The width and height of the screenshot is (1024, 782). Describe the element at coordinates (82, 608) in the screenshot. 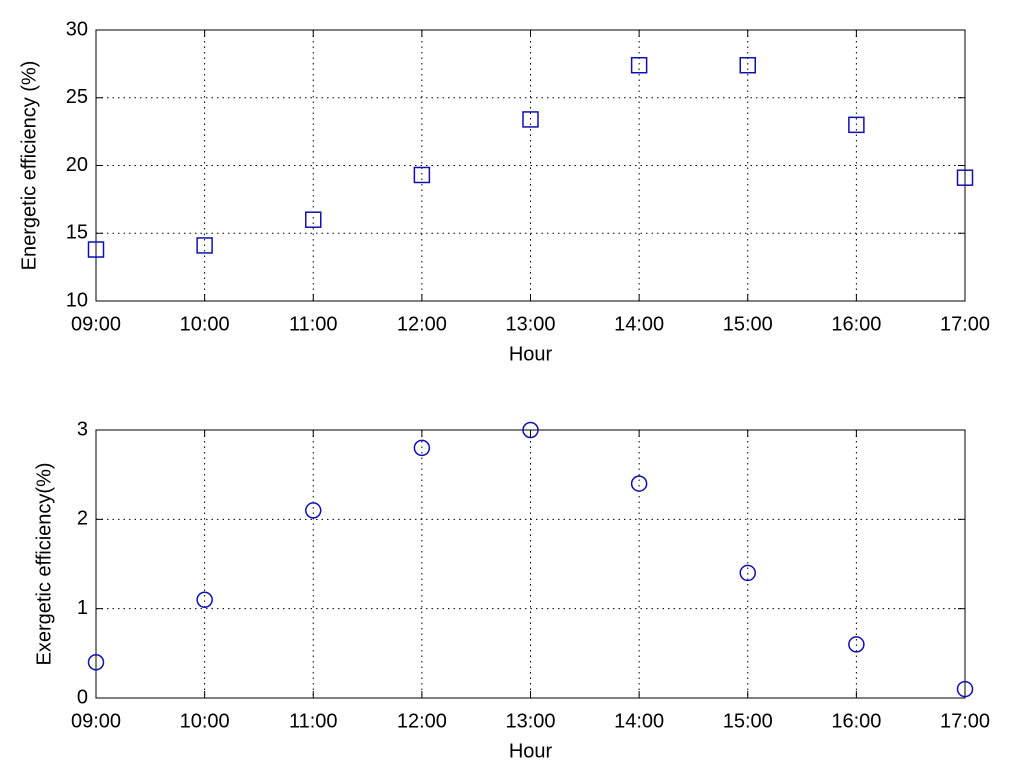

I see `y-tick-label: 1` at that location.